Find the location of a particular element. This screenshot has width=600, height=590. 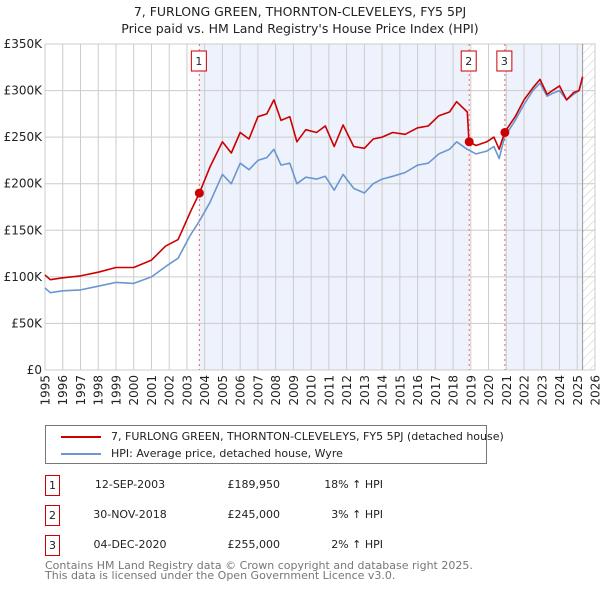

transaction-row: 1 12-SEP-2003 £189,950 18% ↑ HPI is located at coordinates (265, 485).